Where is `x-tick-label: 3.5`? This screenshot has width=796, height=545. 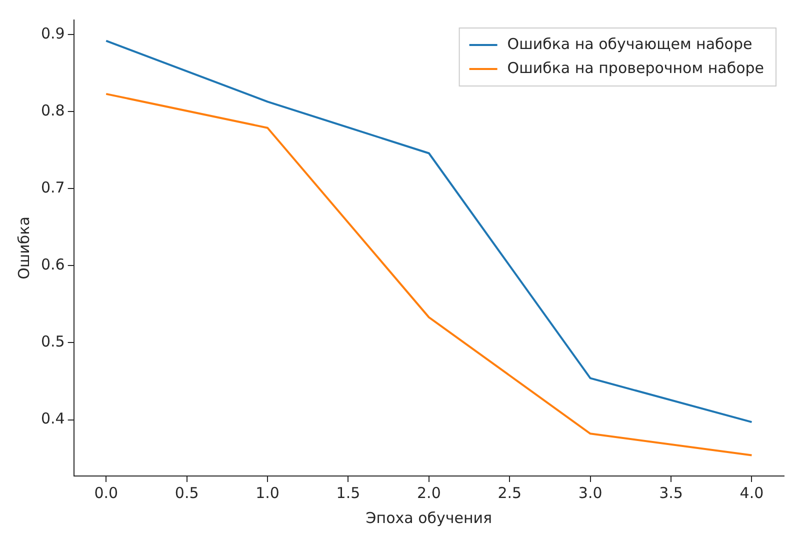
x-tick-label: 3.5 is located at coordinates (671, 493).